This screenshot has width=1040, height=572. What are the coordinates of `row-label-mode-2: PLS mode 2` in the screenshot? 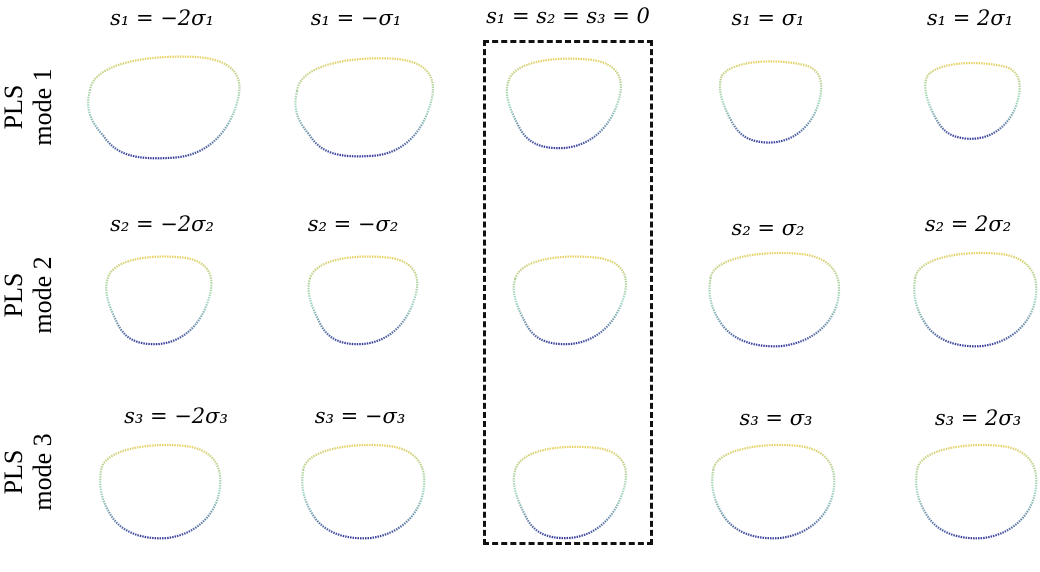 It's located at (28, 295).